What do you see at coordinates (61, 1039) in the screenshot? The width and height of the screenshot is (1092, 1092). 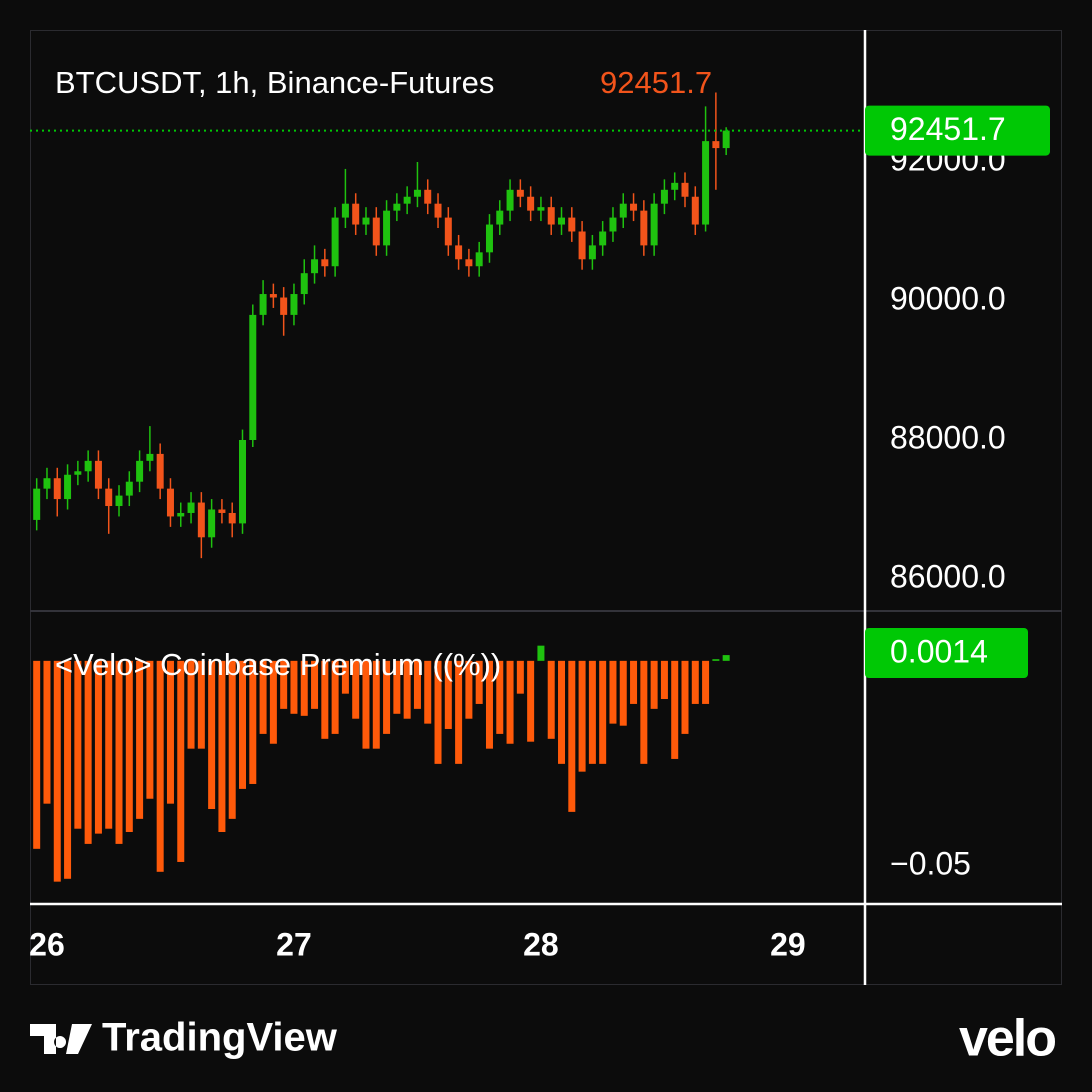 I see `logo-icon` at bounding box center [61, 1039].